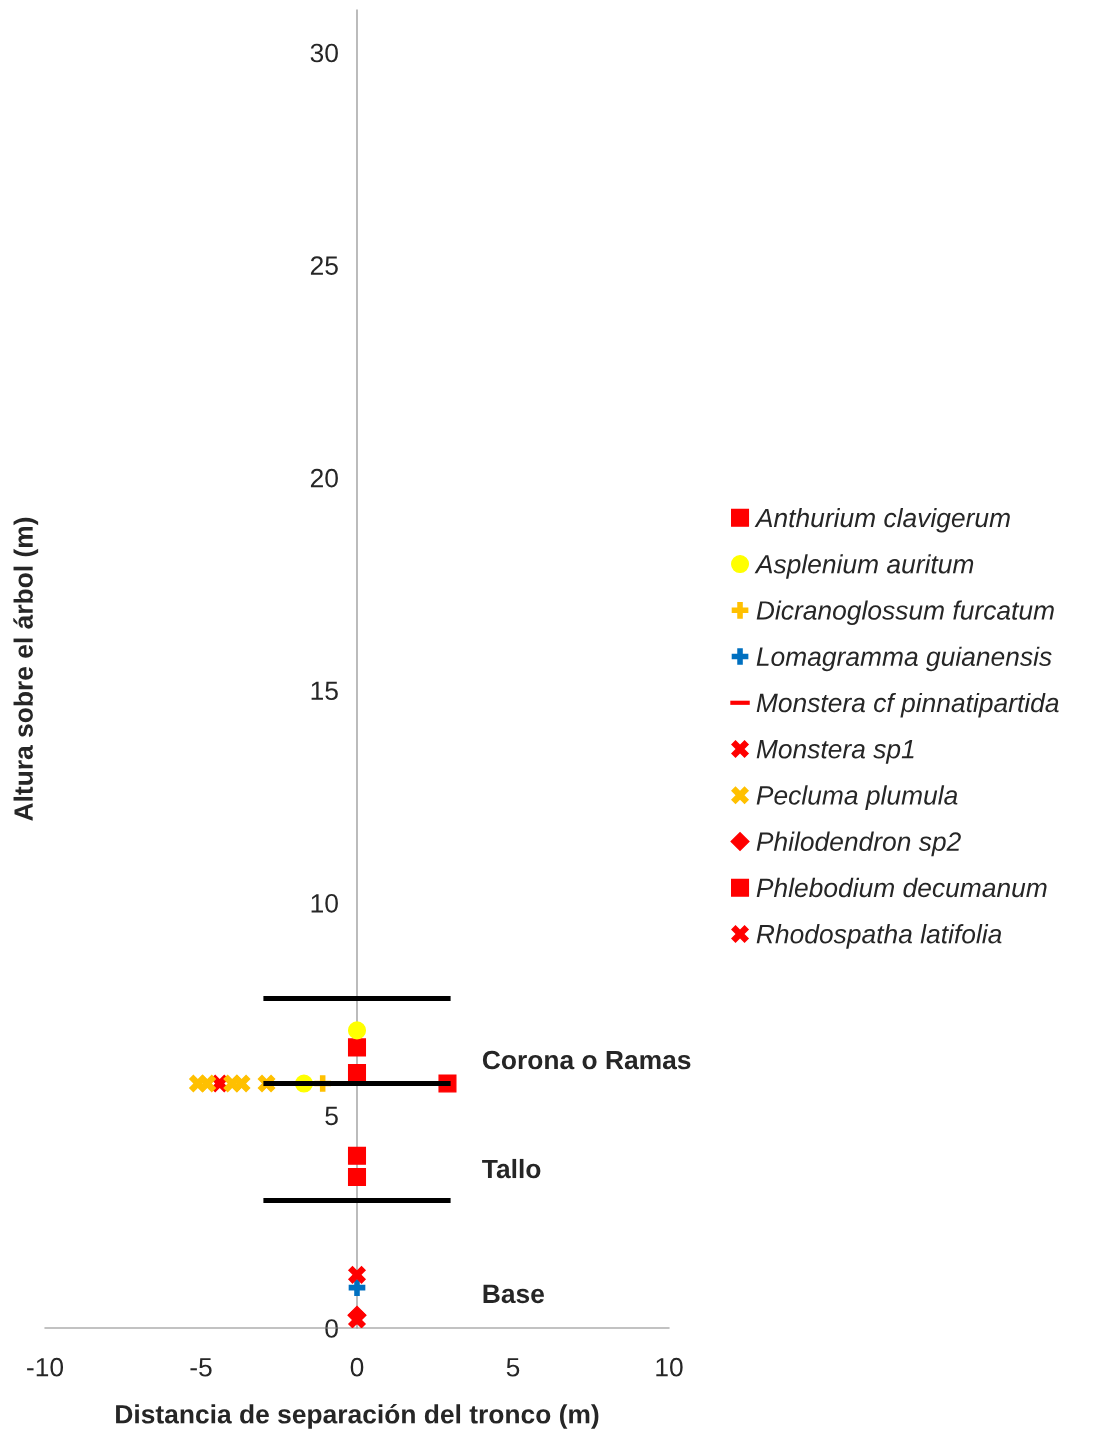  Describe the element at coordinates (513, 1367) in the screenshot. I see `x-tick-label: 5` at that location.